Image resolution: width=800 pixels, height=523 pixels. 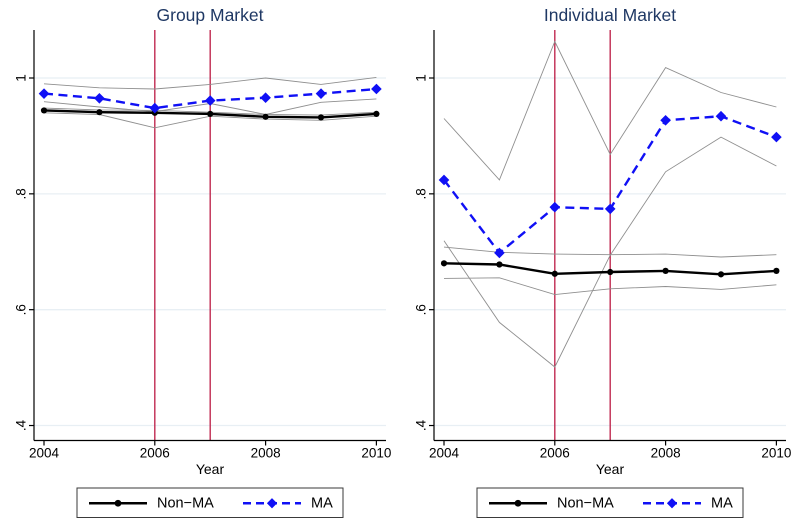 I want to click on ci-line-non-ma-ci-lower, so click(x=610, y=286).